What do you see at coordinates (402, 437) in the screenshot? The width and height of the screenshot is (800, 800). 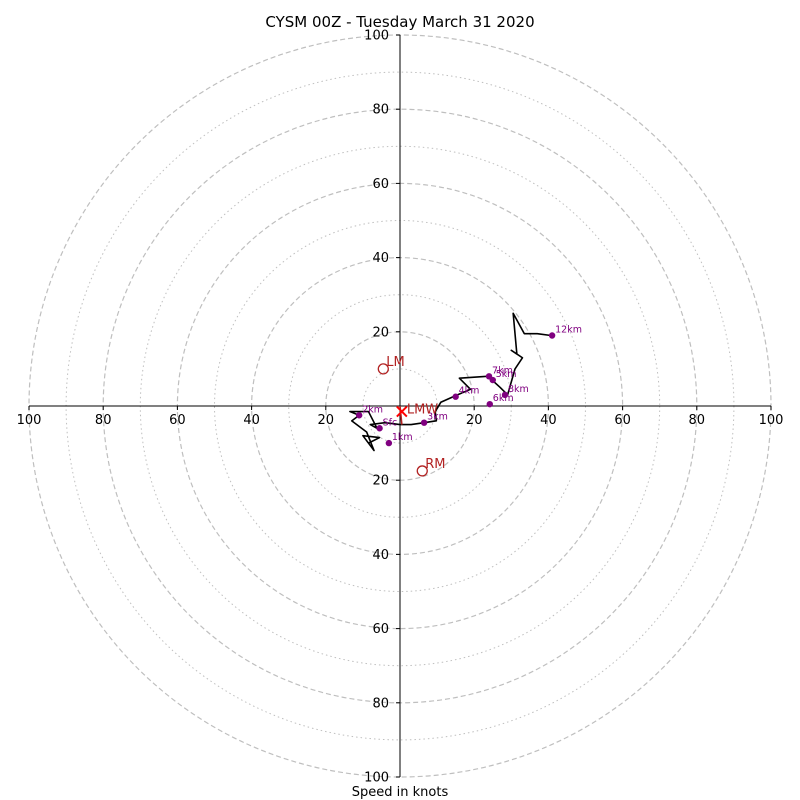 I see `height-marker-label: 1km` at bounding box center [402, 437].